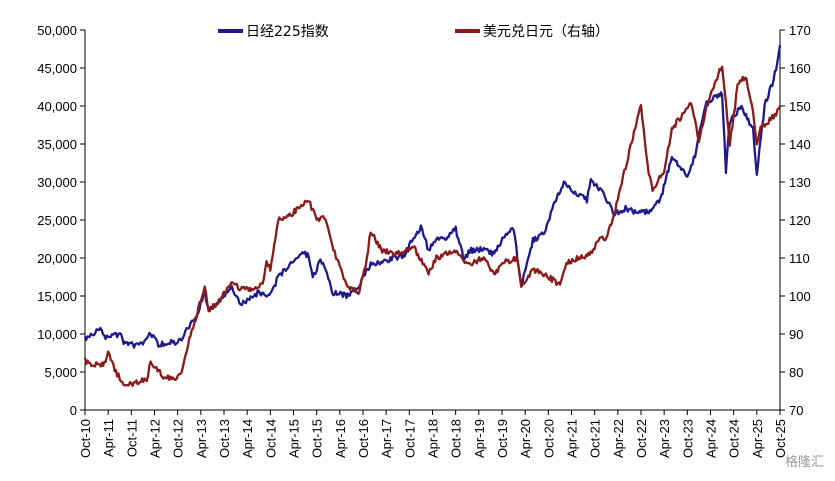  I want to click on left-tick-label: 50,000, so click(57, 30).